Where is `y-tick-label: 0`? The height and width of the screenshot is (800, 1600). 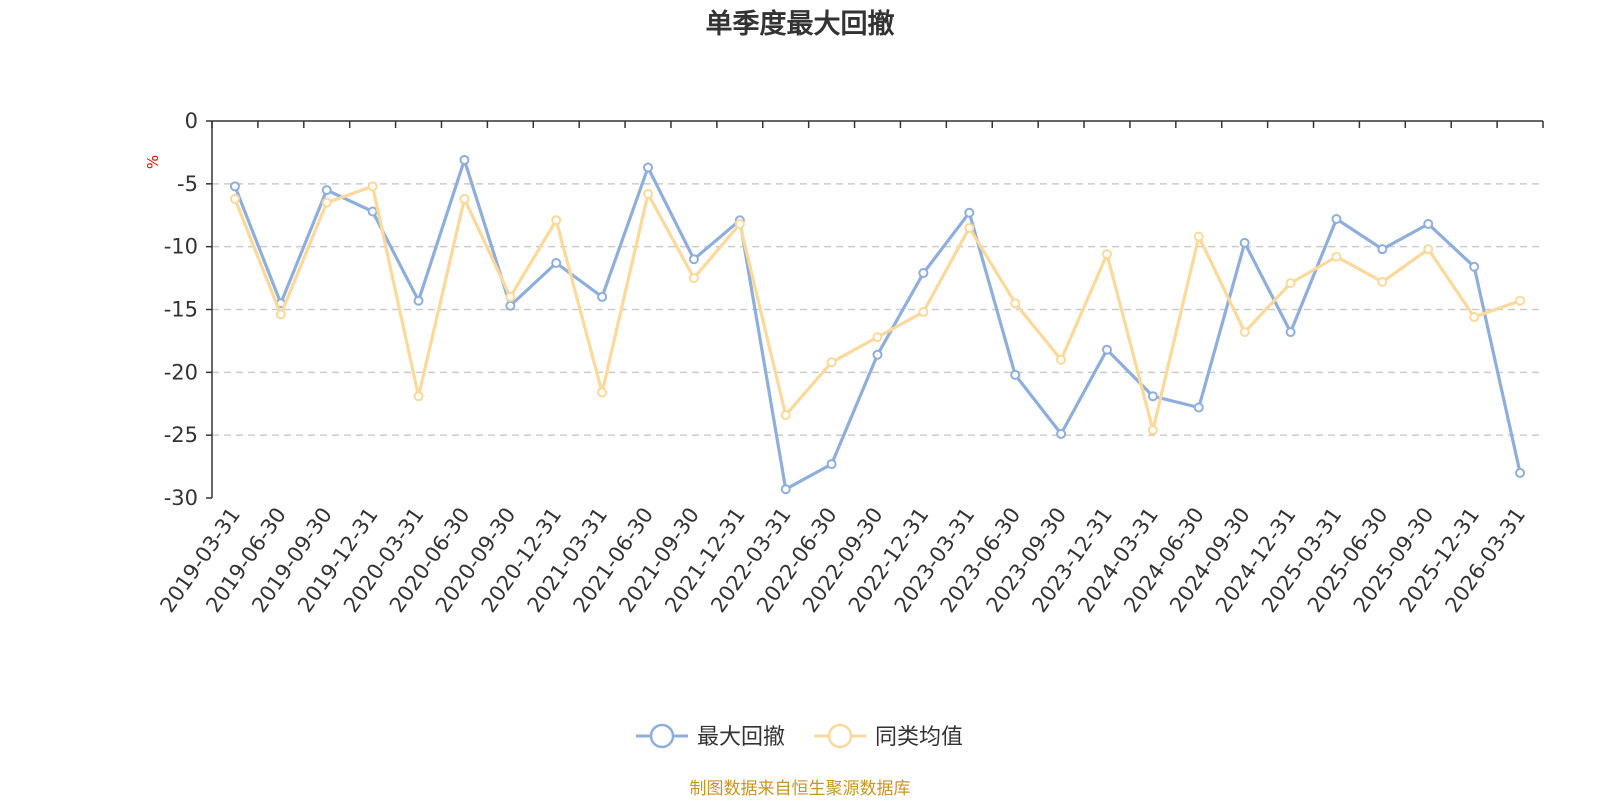
y-tick-label: 0 is located at coordinates (191, 121).